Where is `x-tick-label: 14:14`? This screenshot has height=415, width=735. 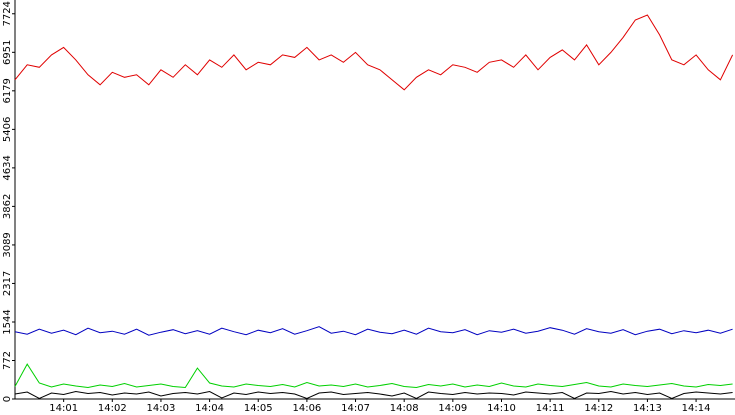
x-tick-label: 14:14 is located at coordinates (696, 408).